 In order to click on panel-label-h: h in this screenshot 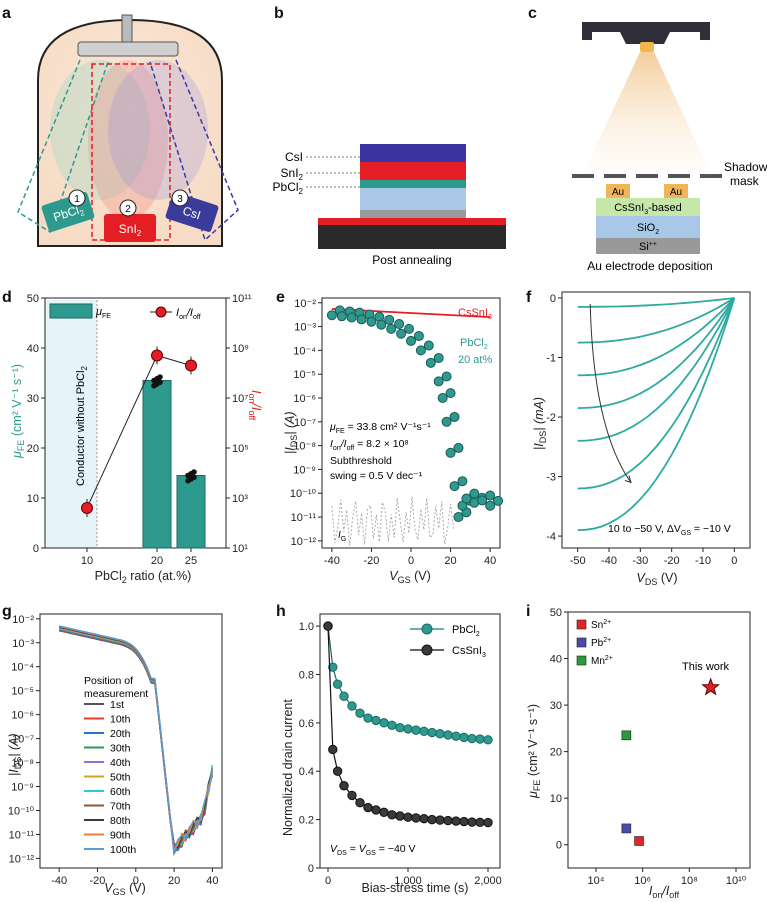, I will do `click(281, 611)`.